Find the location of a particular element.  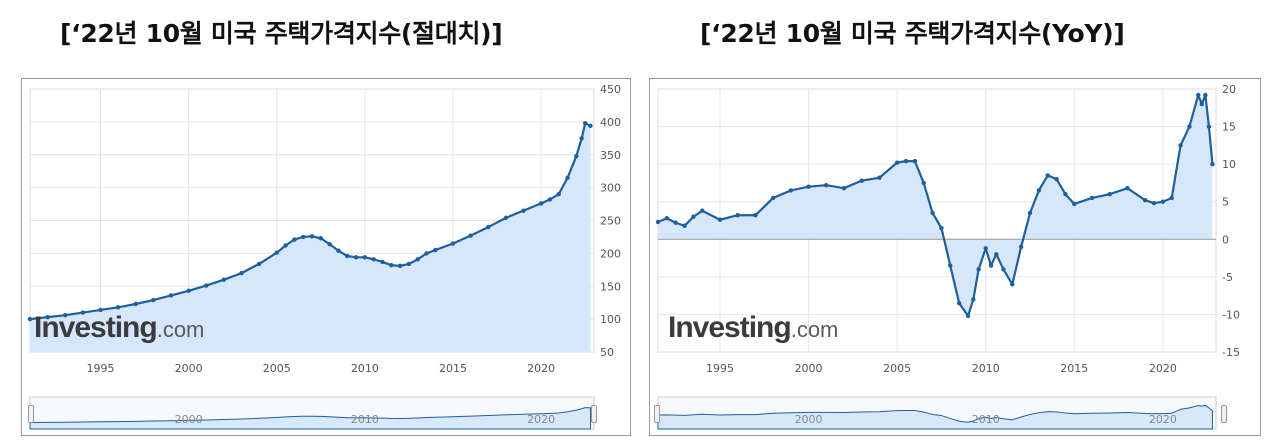

navigator-series is located at coordinates (935, 417).